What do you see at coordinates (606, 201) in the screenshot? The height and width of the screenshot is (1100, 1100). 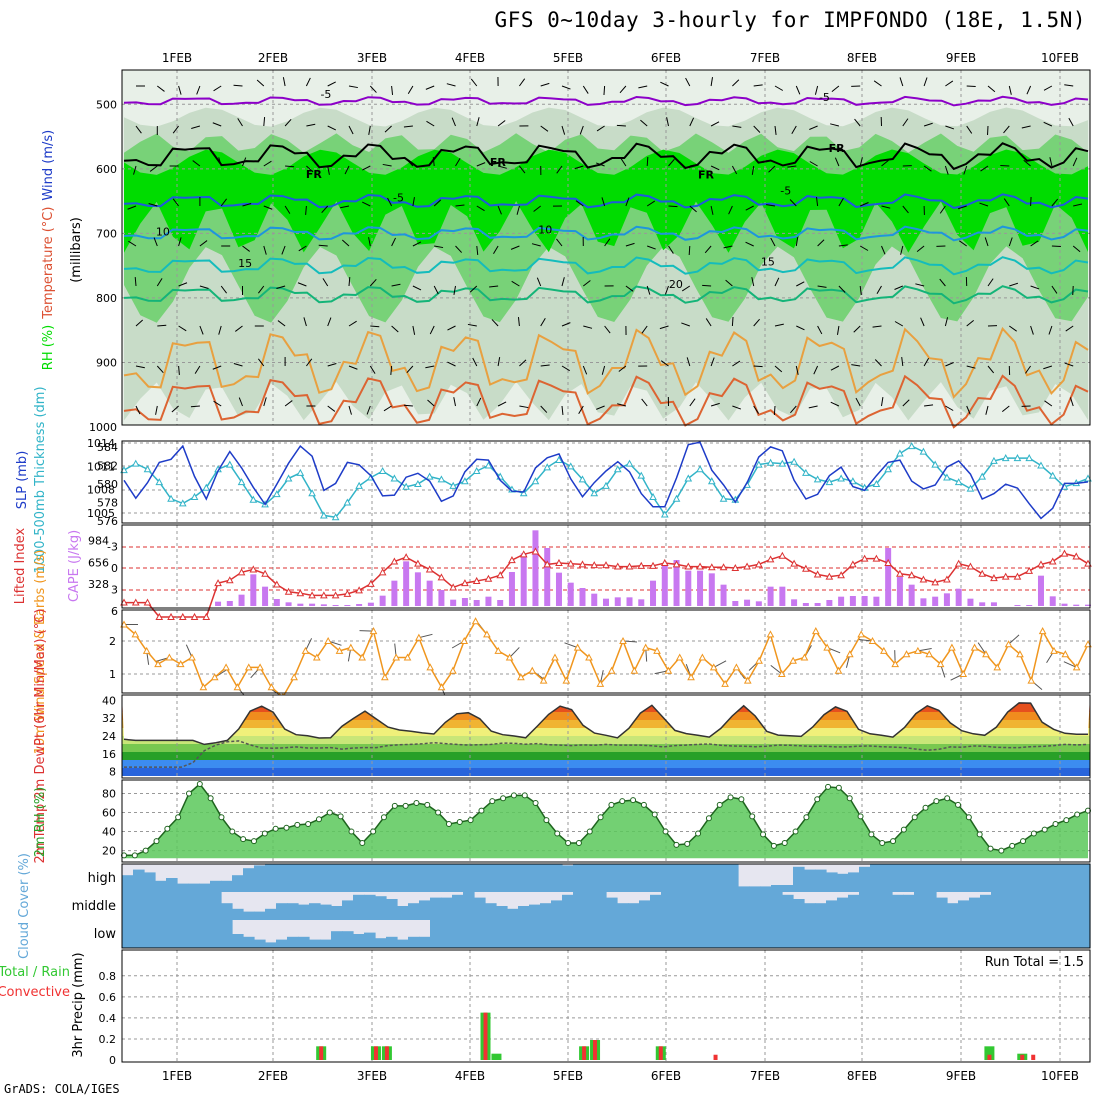 I see `contour-minus5` at bounding box center [606, 201].